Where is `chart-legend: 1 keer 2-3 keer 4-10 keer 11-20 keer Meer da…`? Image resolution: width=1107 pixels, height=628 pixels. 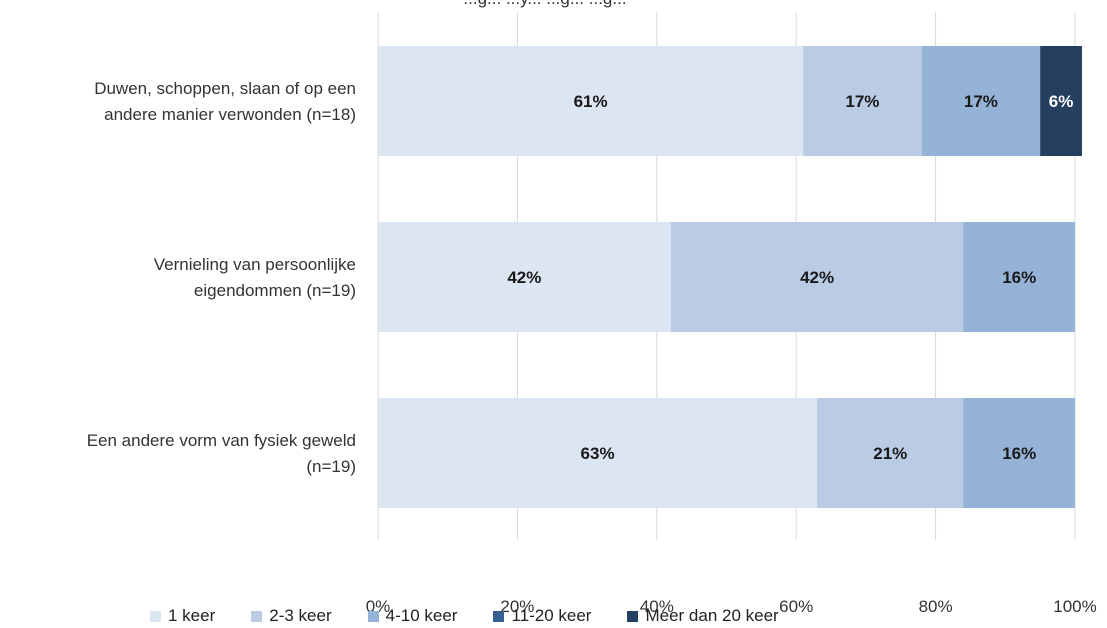
chart-legend: 1 keer 2-3 keer 4-10 keer 11-20 keer Meer da… is located at coordinates (600, 616).